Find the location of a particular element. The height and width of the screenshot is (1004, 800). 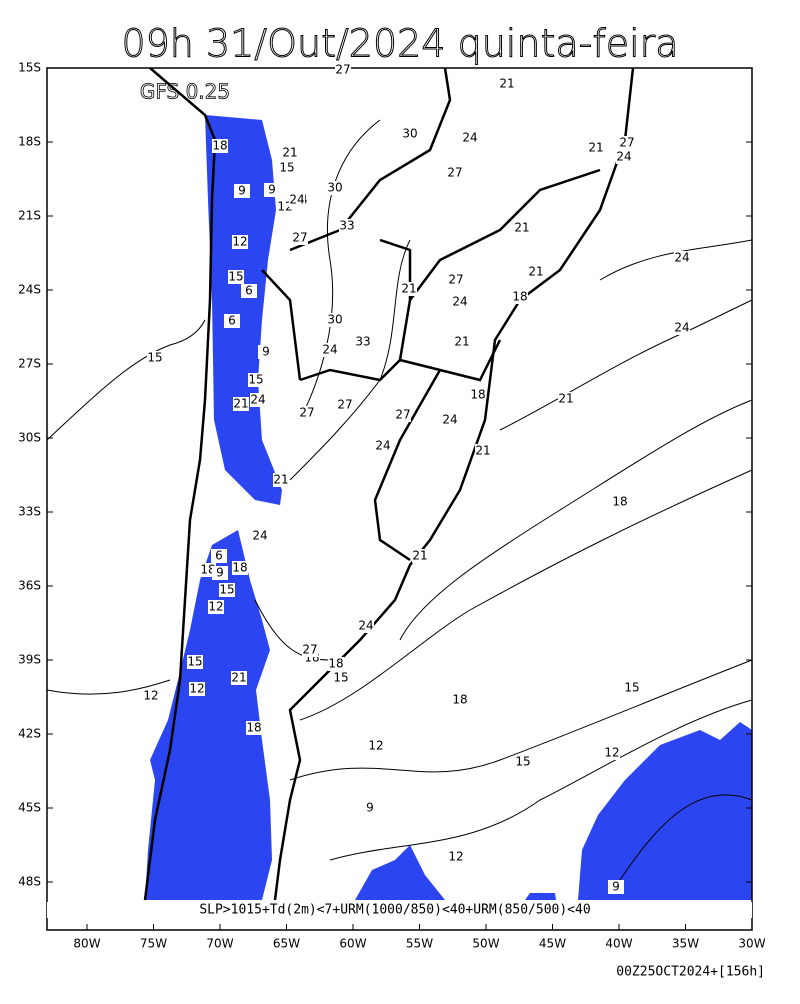

title: 09h 31/Out/2024 quinta-feira is located at coordinates (399, 44).